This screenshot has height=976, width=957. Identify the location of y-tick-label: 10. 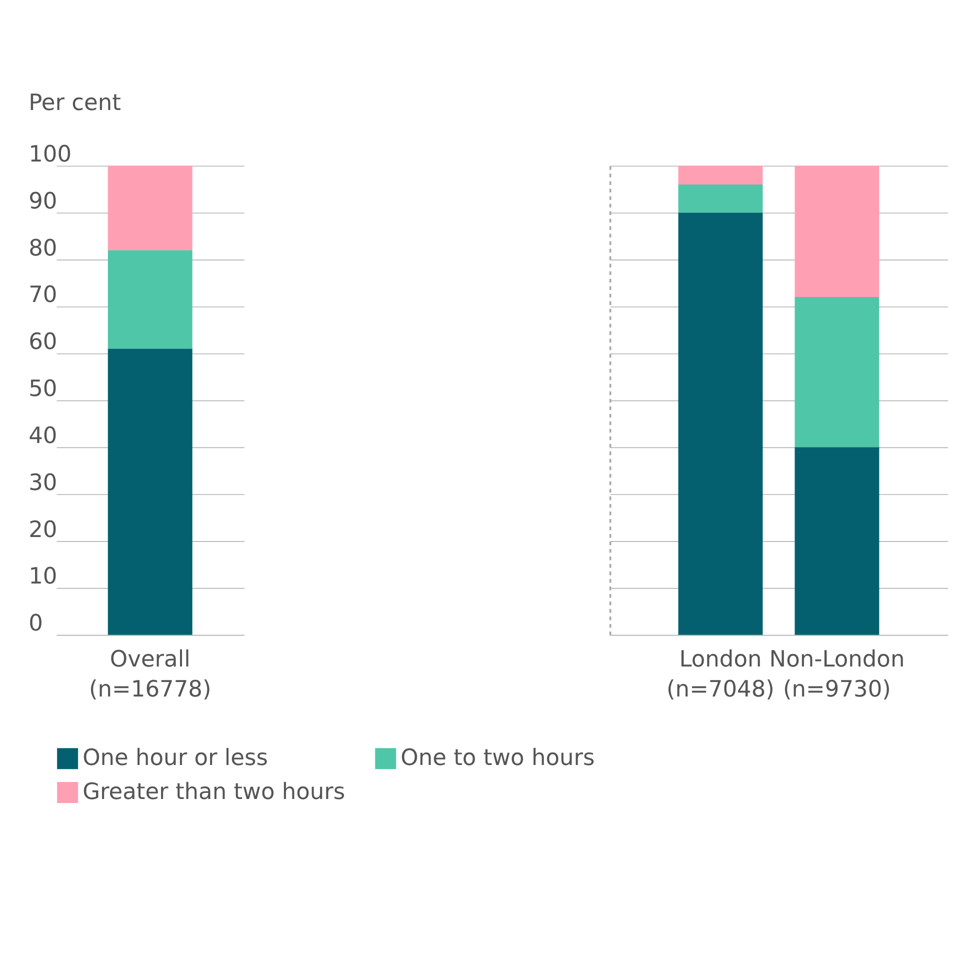
(43, 577).